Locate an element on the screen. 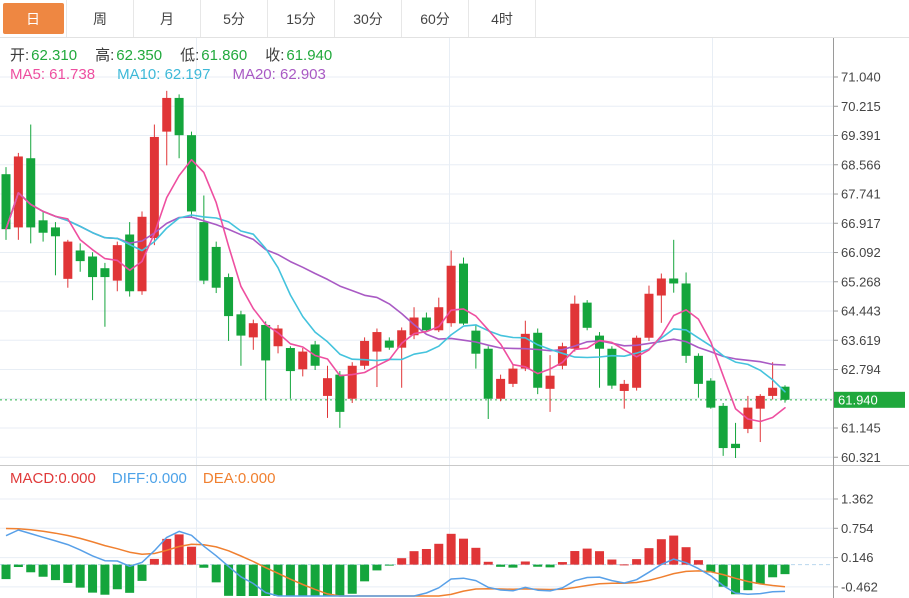  period-tabbar: 日 周 月 5分 15分 30分 60分 4时 is located at coordinates (454, 19).